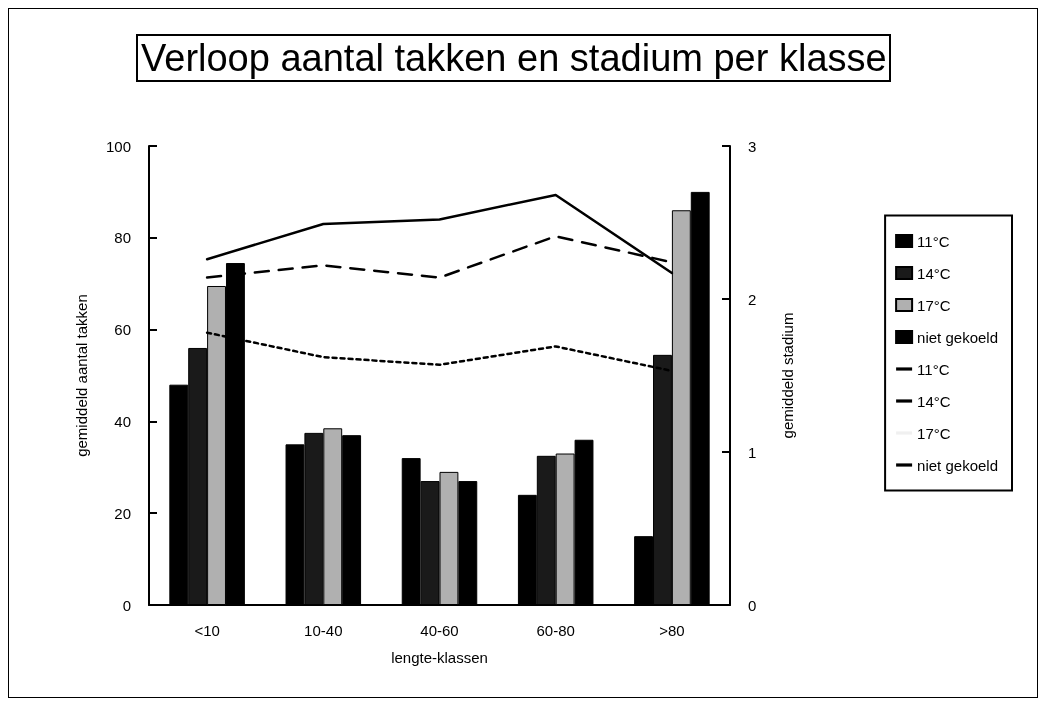 The height and width of the screenshot is (713, 1052). Describe the element at coordinates (752, 299) in the screenshot. I see `y2-tick-label: 2` at that location.